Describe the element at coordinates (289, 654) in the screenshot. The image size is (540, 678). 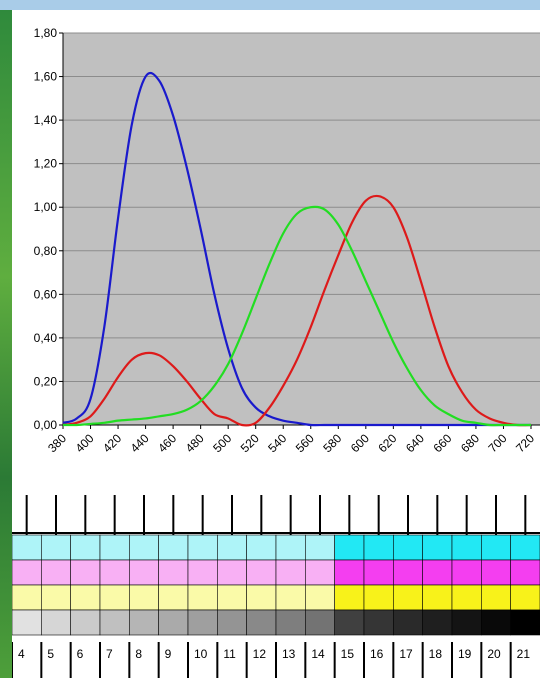
I see `patch-label: 13` at that location.